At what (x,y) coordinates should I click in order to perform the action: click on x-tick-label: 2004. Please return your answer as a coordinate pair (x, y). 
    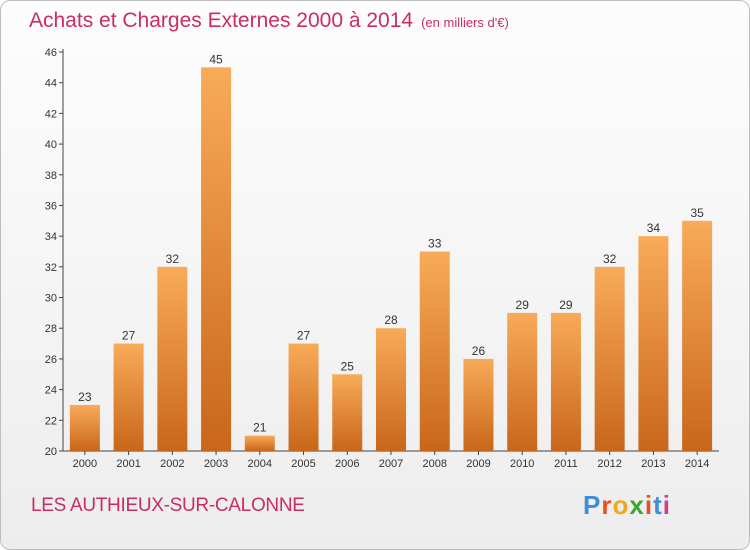
    Looking at the image, I should click on (260, 464).